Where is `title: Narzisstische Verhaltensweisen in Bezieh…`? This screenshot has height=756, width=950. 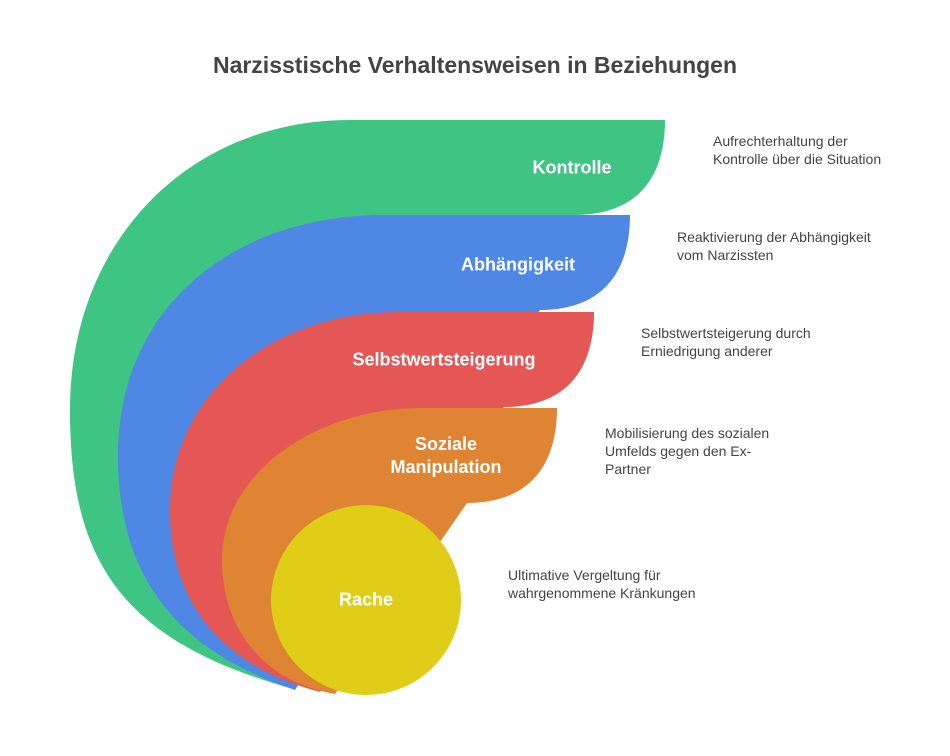
title: Narzisstische Verhaltensweisen in Bezieh… is located at coordinates (475, 65).